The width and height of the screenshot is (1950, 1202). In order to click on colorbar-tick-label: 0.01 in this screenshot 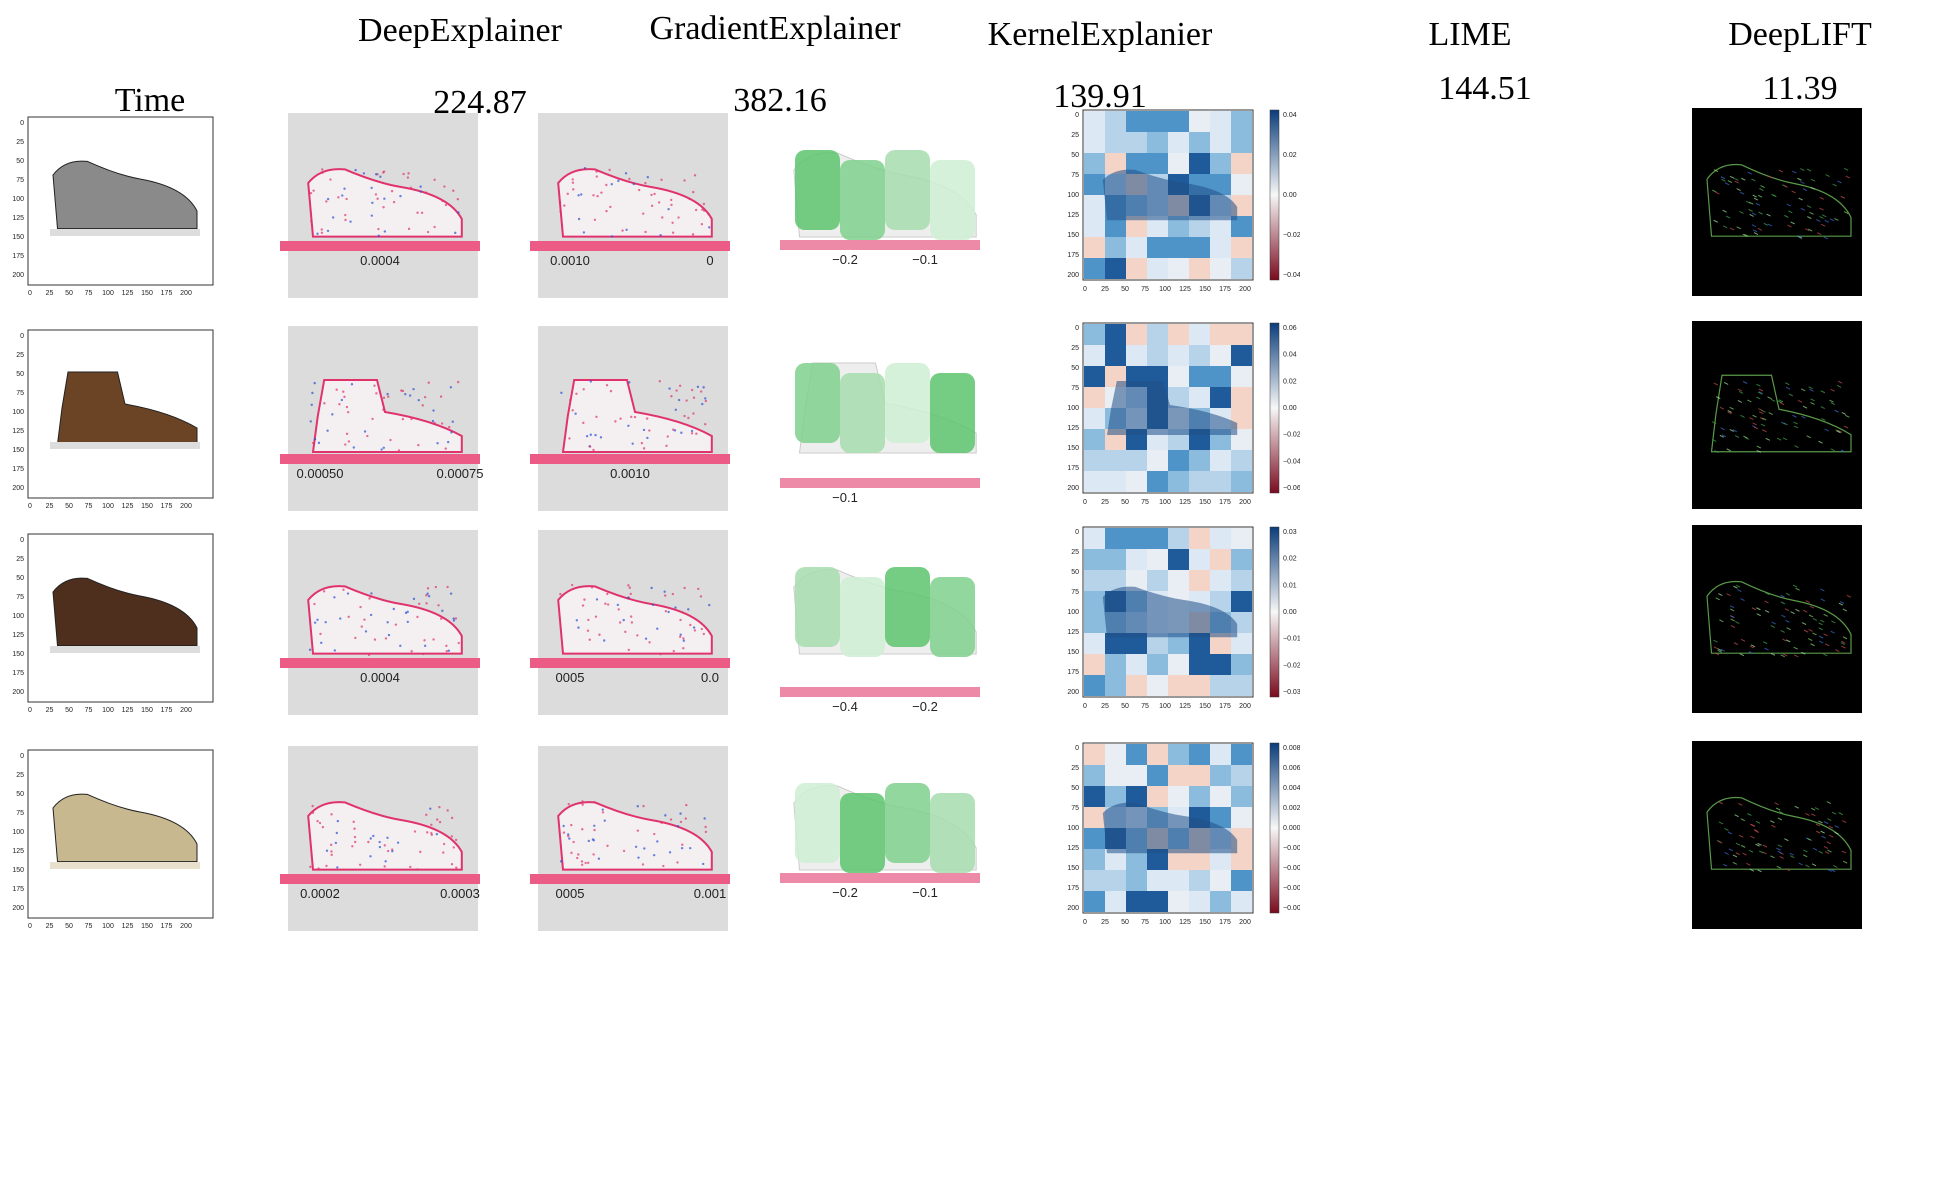, I will do `click(1290, 585)`.